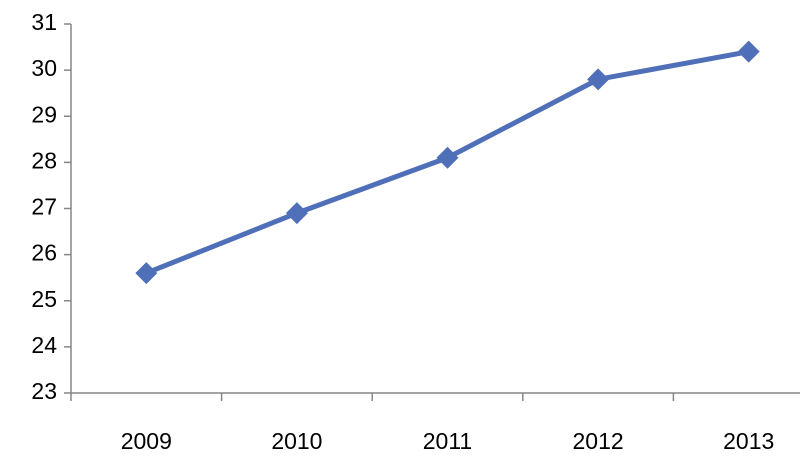 The image size is (800, 466). I want to click on x-tick-label: 2012, so click(598, 441).